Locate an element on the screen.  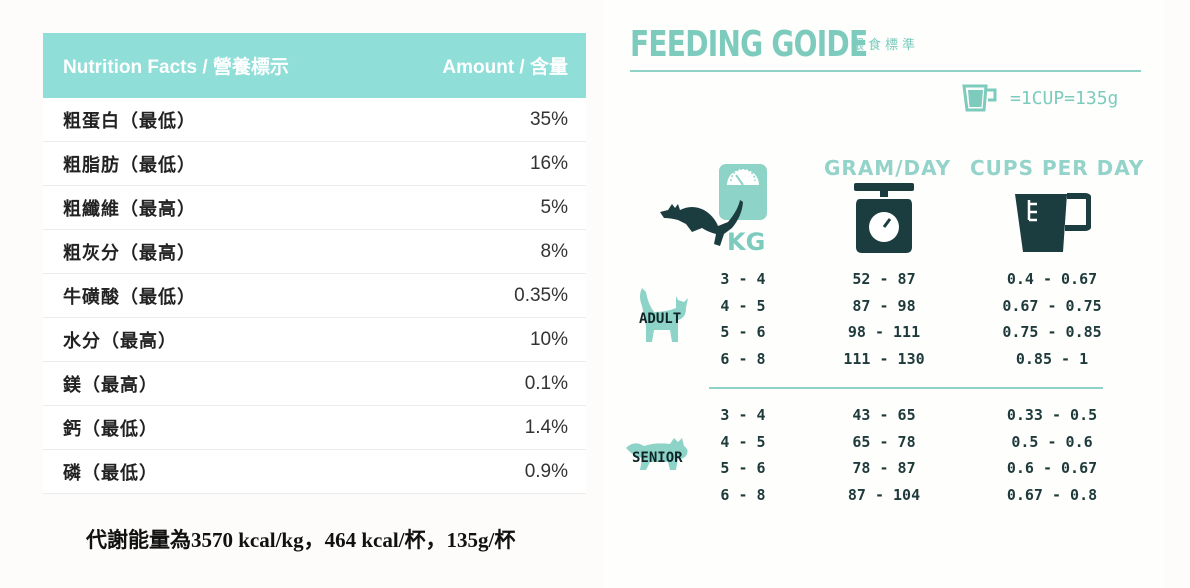
nutrition-row: 鈣（最低） 1.4% is located at coordinates (314, 428).